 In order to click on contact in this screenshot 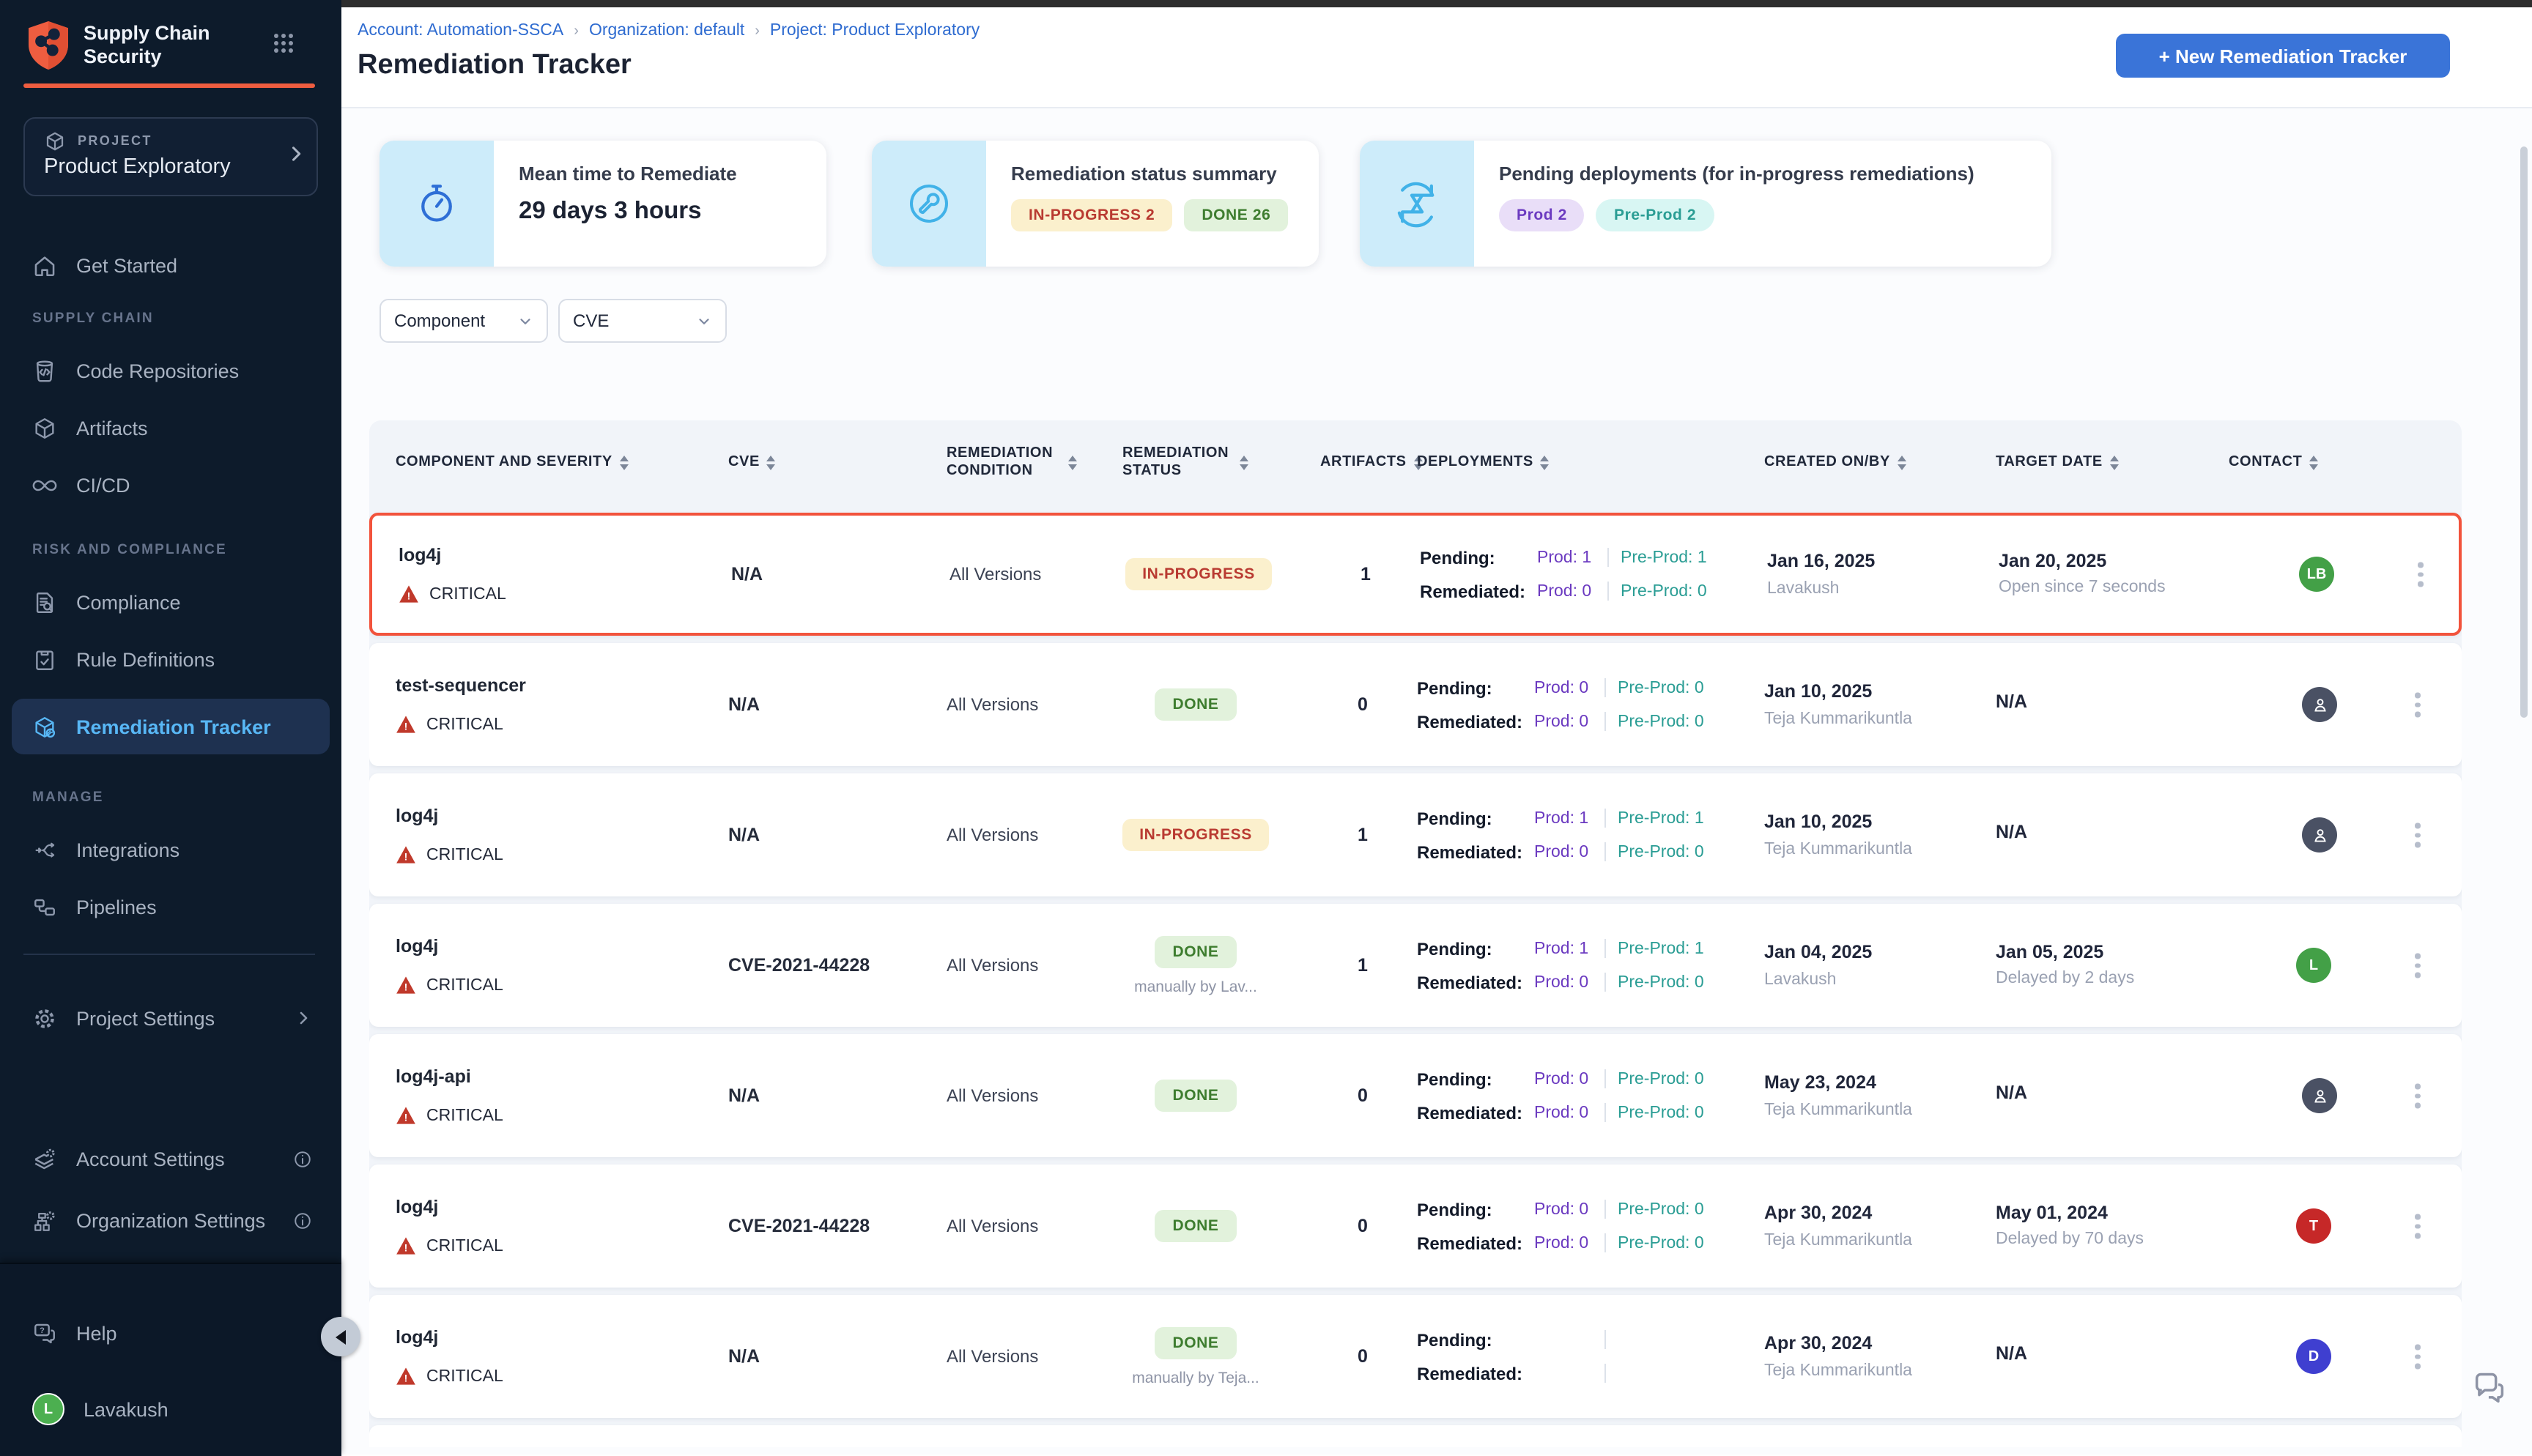, I will do `click(2319, 1095)`.